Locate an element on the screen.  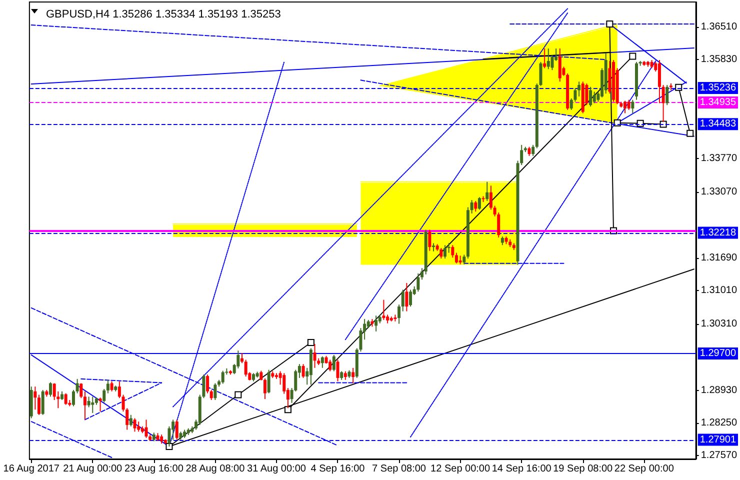
x-tick-label: 7 Sep 08:00 is located at coordinates (399, 469).